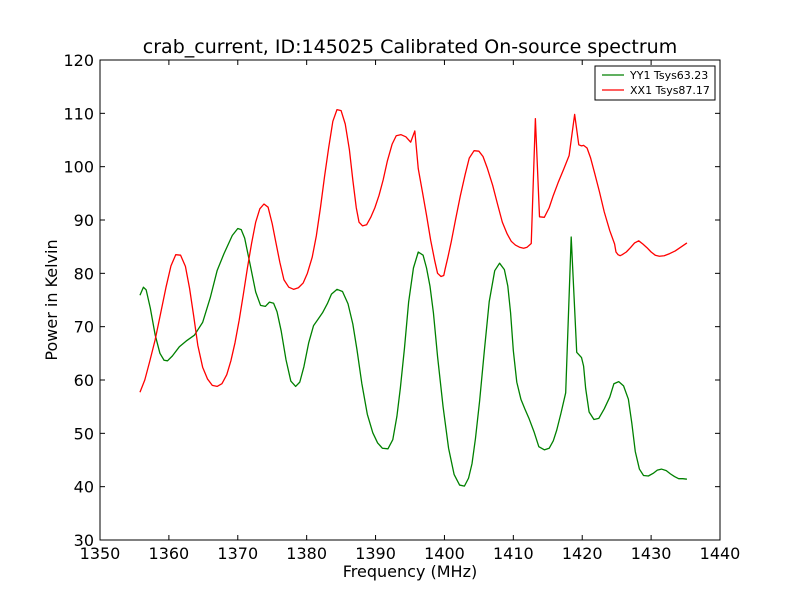 This screenshot has width=800, height=600. I want to click on x-axis-label: Frequency (MHz), so click(410, 571).